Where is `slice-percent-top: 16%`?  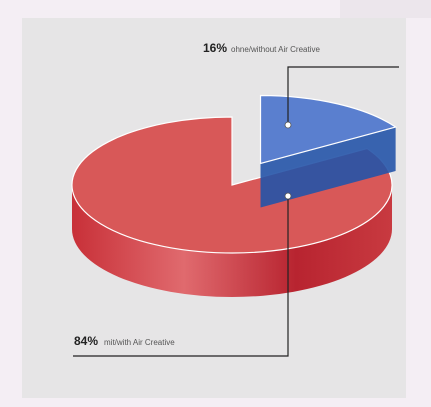
slice-percent-top: 16% is located at coordinates (215, 48).